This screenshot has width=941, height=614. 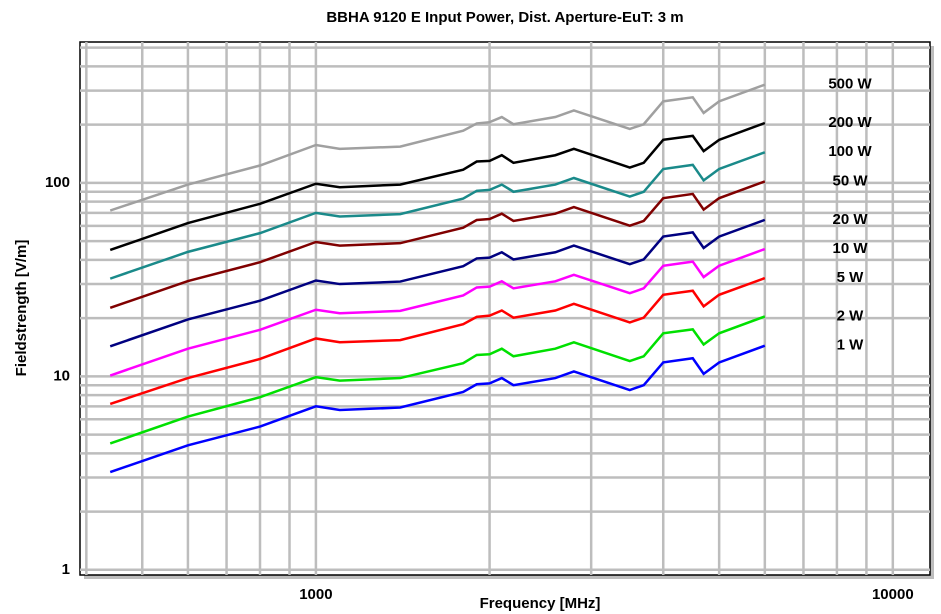 What do you see at coordinates (893, 594) in the screenshot?
I see `x-tick-label: 10000` at bounding box center [893, 594].